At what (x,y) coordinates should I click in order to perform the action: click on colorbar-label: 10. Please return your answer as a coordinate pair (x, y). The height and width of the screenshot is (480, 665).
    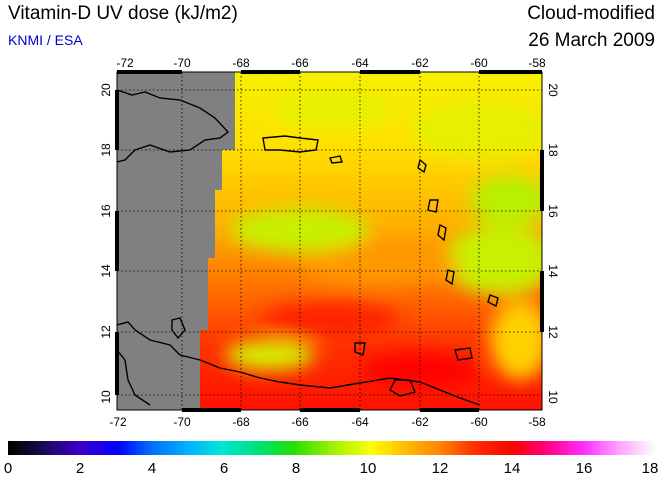
    Looking at the image, I should click on (368, 468).